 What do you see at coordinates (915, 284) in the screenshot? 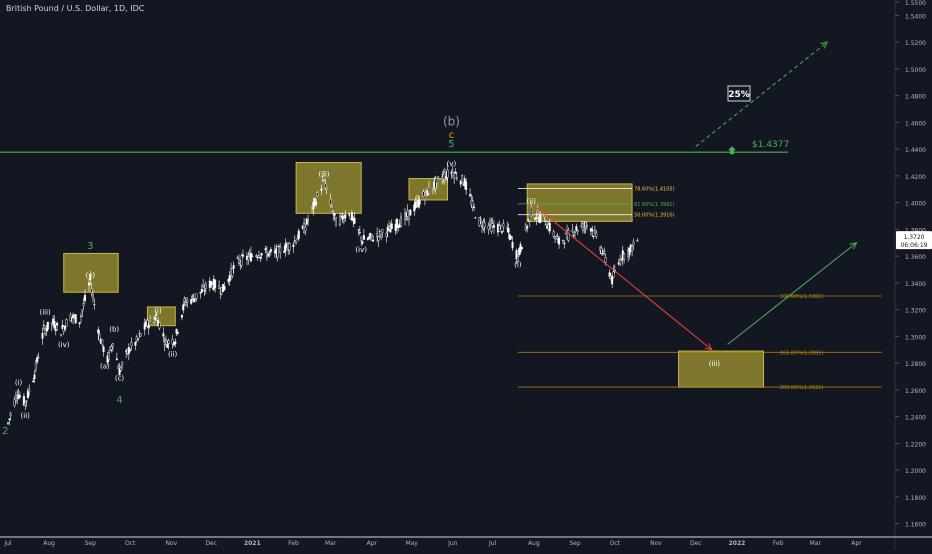
I see `price-tick-label: 1.3400` at bounding box center [915, 284].